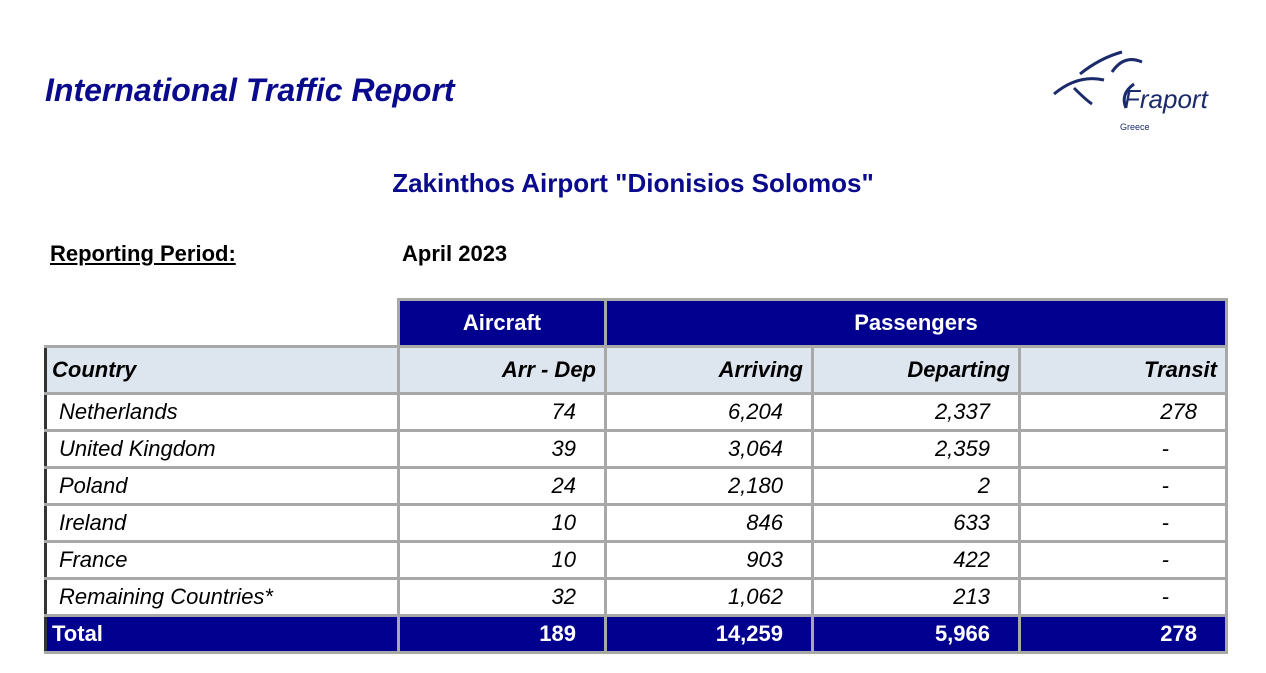  I want to click on table-row: Ireland 10 846 633 -, so click(636, 523).